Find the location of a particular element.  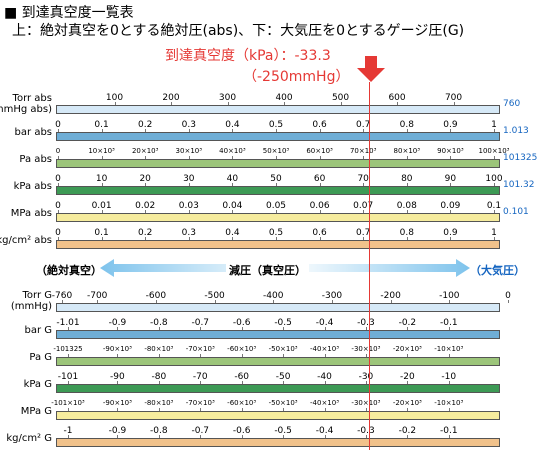

scale-label: Pa abs is located at coordinates (35, 159).